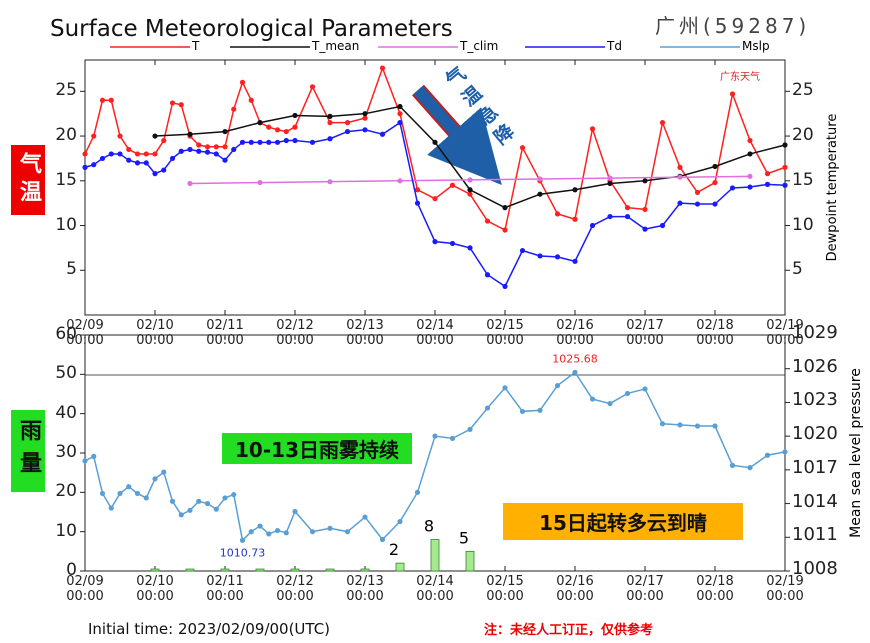 This screenshot has height=643, width=870. I want to click on y-tick-label: 25, so click(66, 90).